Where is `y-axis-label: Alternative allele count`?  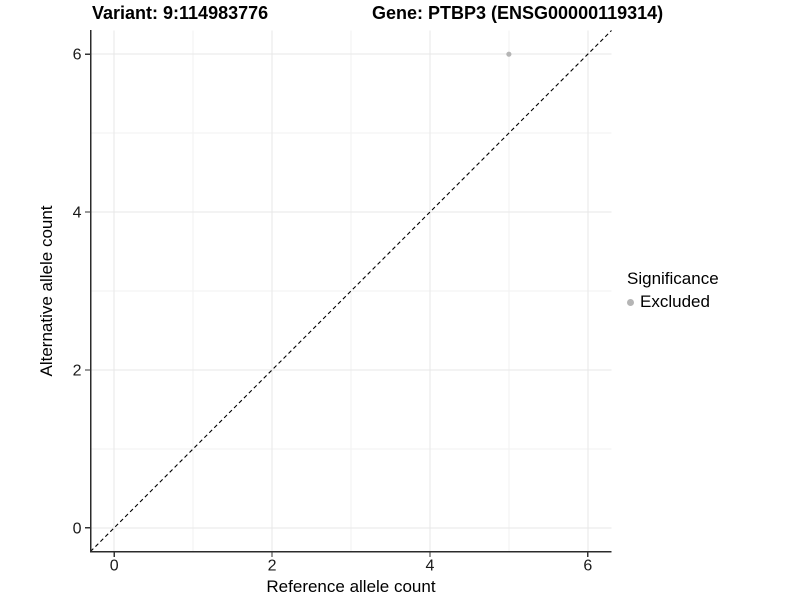
y-axis-label: Alternative allele count is located at coordinates (46, 290).